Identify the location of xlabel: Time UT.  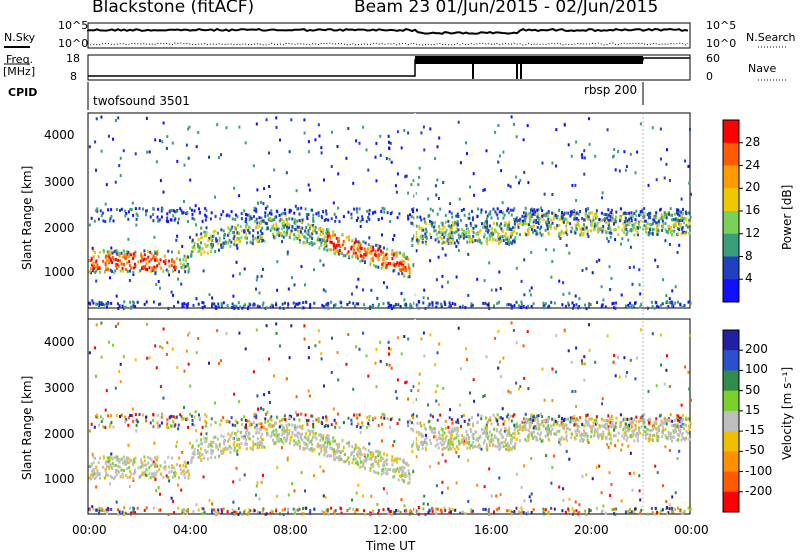
(391, 546).